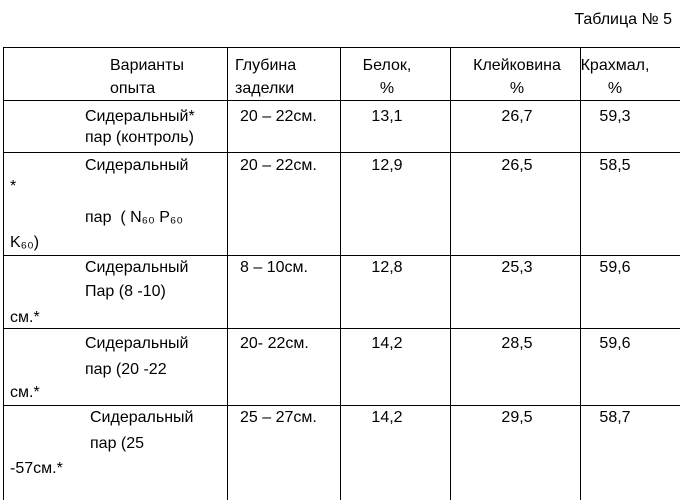 The image size is (680, 500). What do you see at coordinates (134, 217) in the screenshot?
I see `variant-text: пар ( N₆₀ P₆₀` at bounding box center [134, 217].